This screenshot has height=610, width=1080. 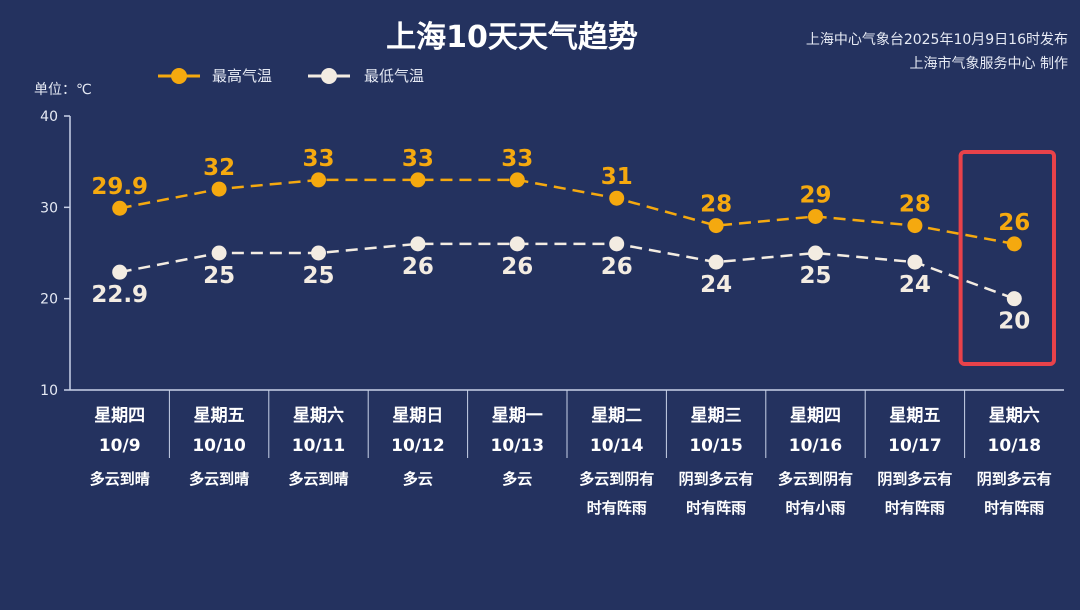 What do you see at coordinates (815, 195) in the screenshot?
I see `series-high-value-label: 29` at bounding box center [815, 195].